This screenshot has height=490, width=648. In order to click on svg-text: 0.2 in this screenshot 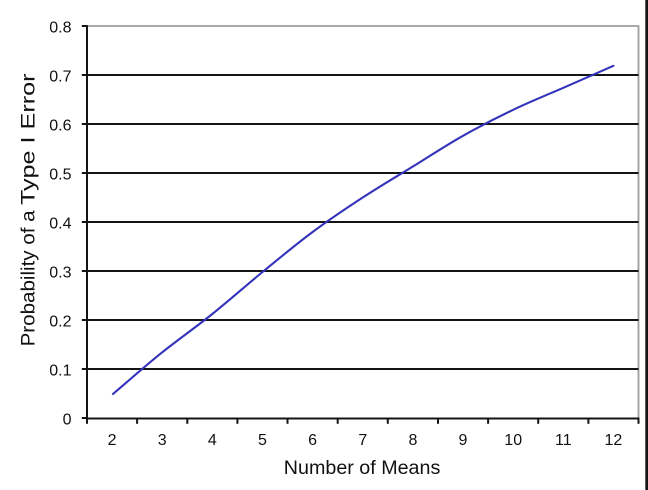, I will do `click(60, 322)`.